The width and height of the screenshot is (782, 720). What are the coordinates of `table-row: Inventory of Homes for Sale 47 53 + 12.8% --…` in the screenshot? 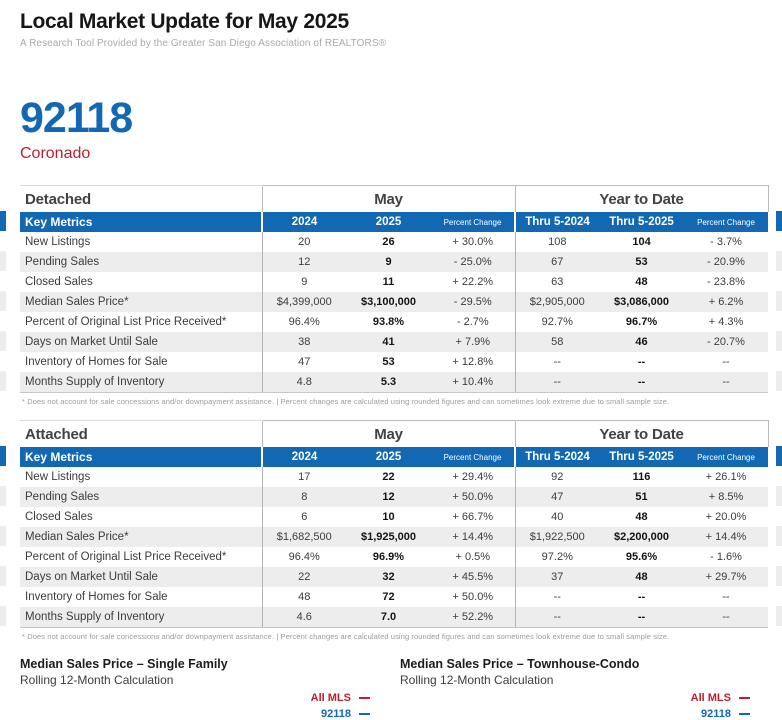 It's located at (394, 362).